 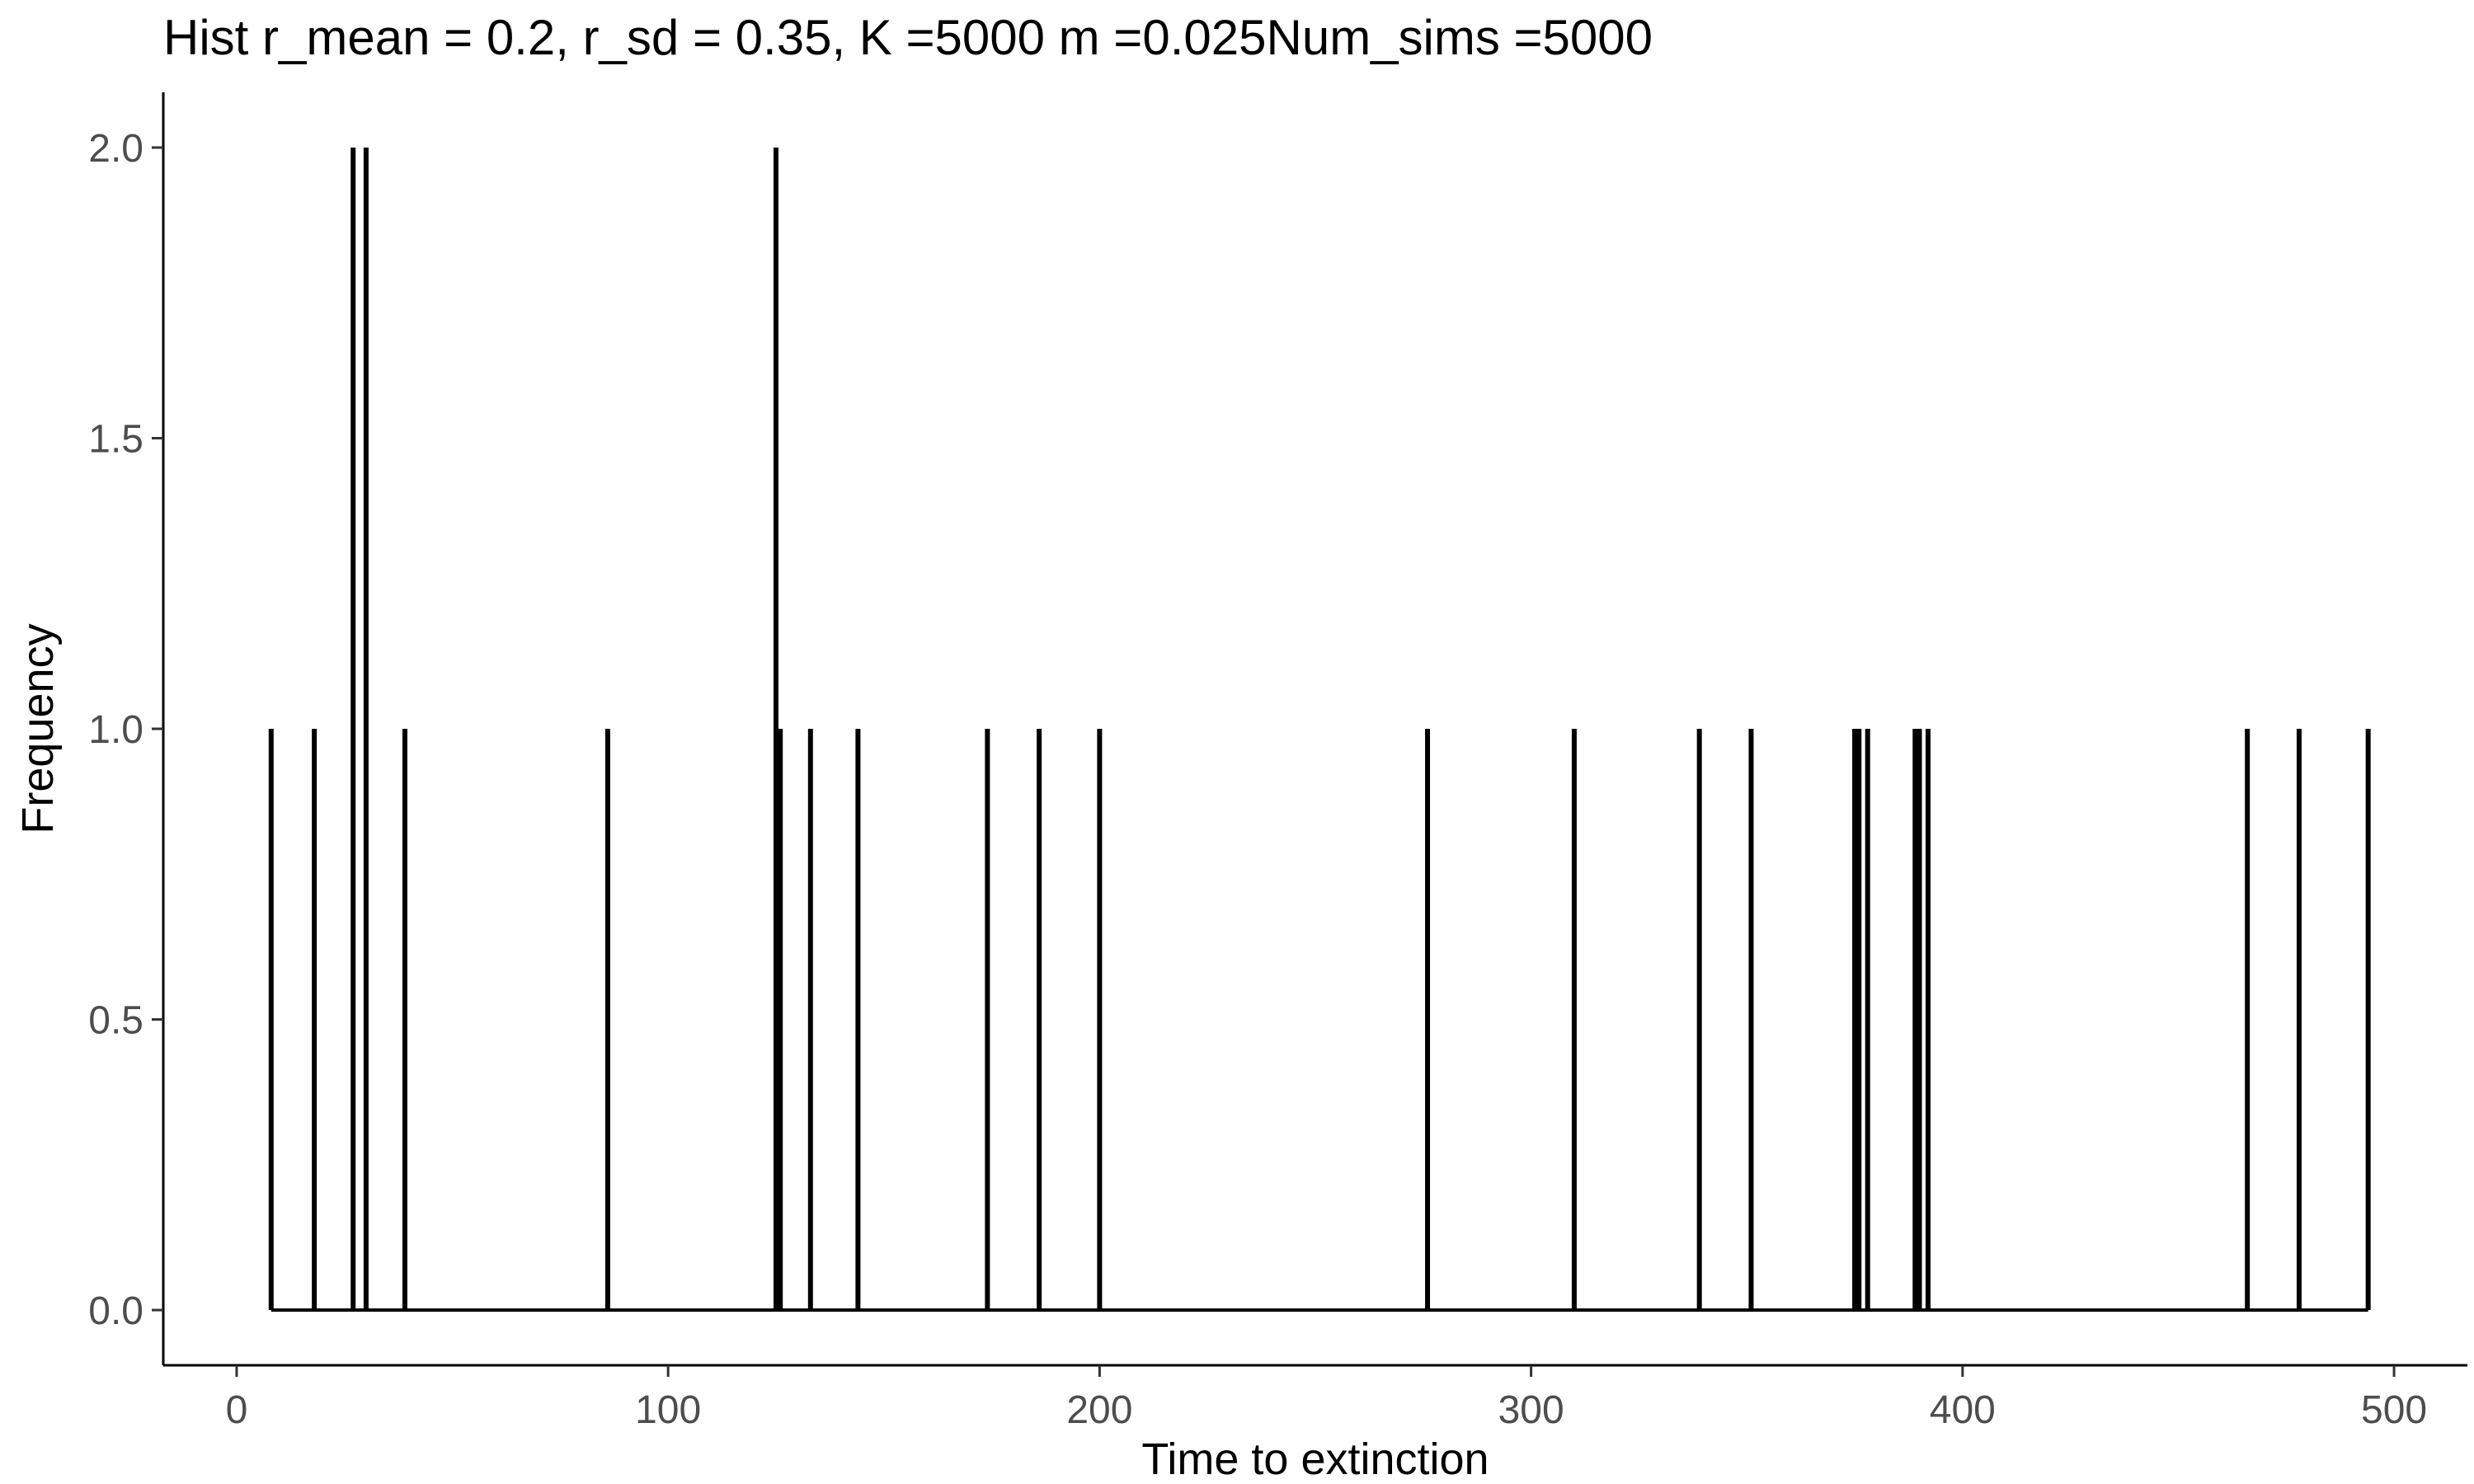 I want to click on y-tick-label: 1.0, so click(x=115, y=730).